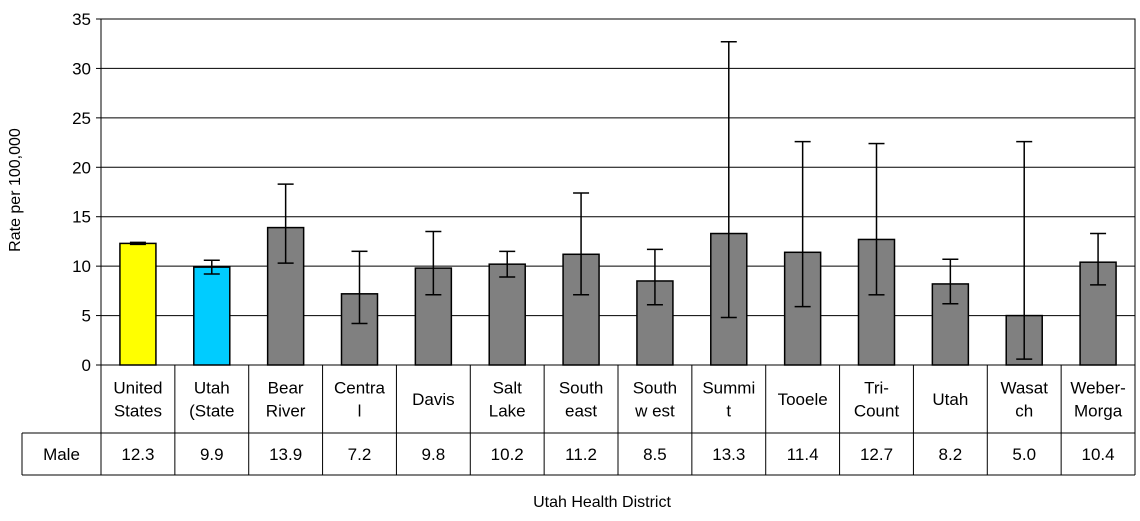 This screenshot has width=1140, height=521. Describe the element at coordinates (803, 454) in the screenshot. I see `data-label: 11.4` at that location.